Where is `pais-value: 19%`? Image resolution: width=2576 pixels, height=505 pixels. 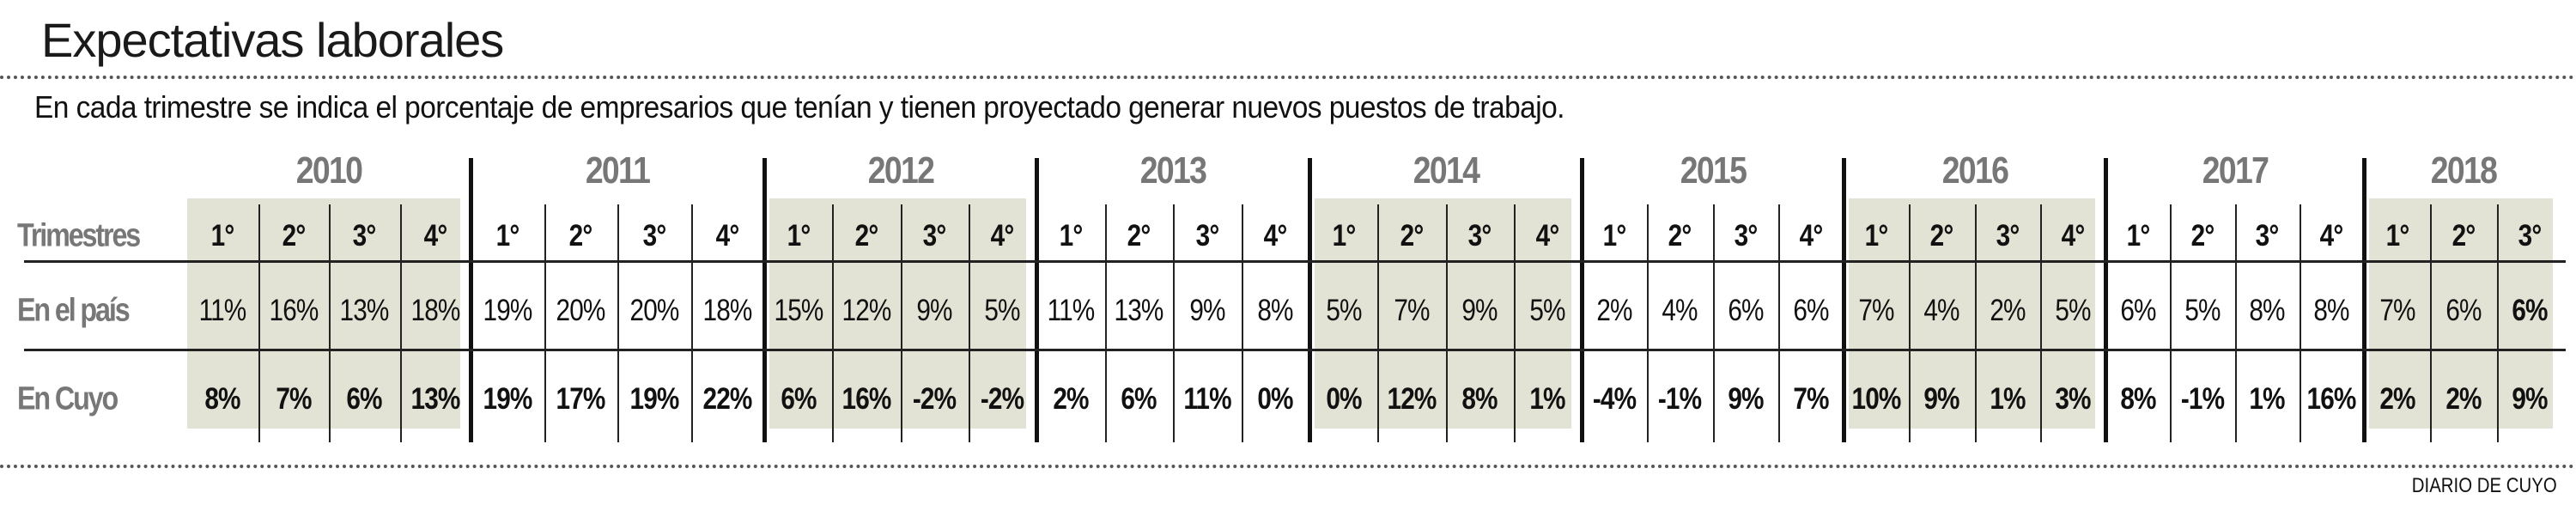 pais-value: 19% is located at coordinates (508, 310).